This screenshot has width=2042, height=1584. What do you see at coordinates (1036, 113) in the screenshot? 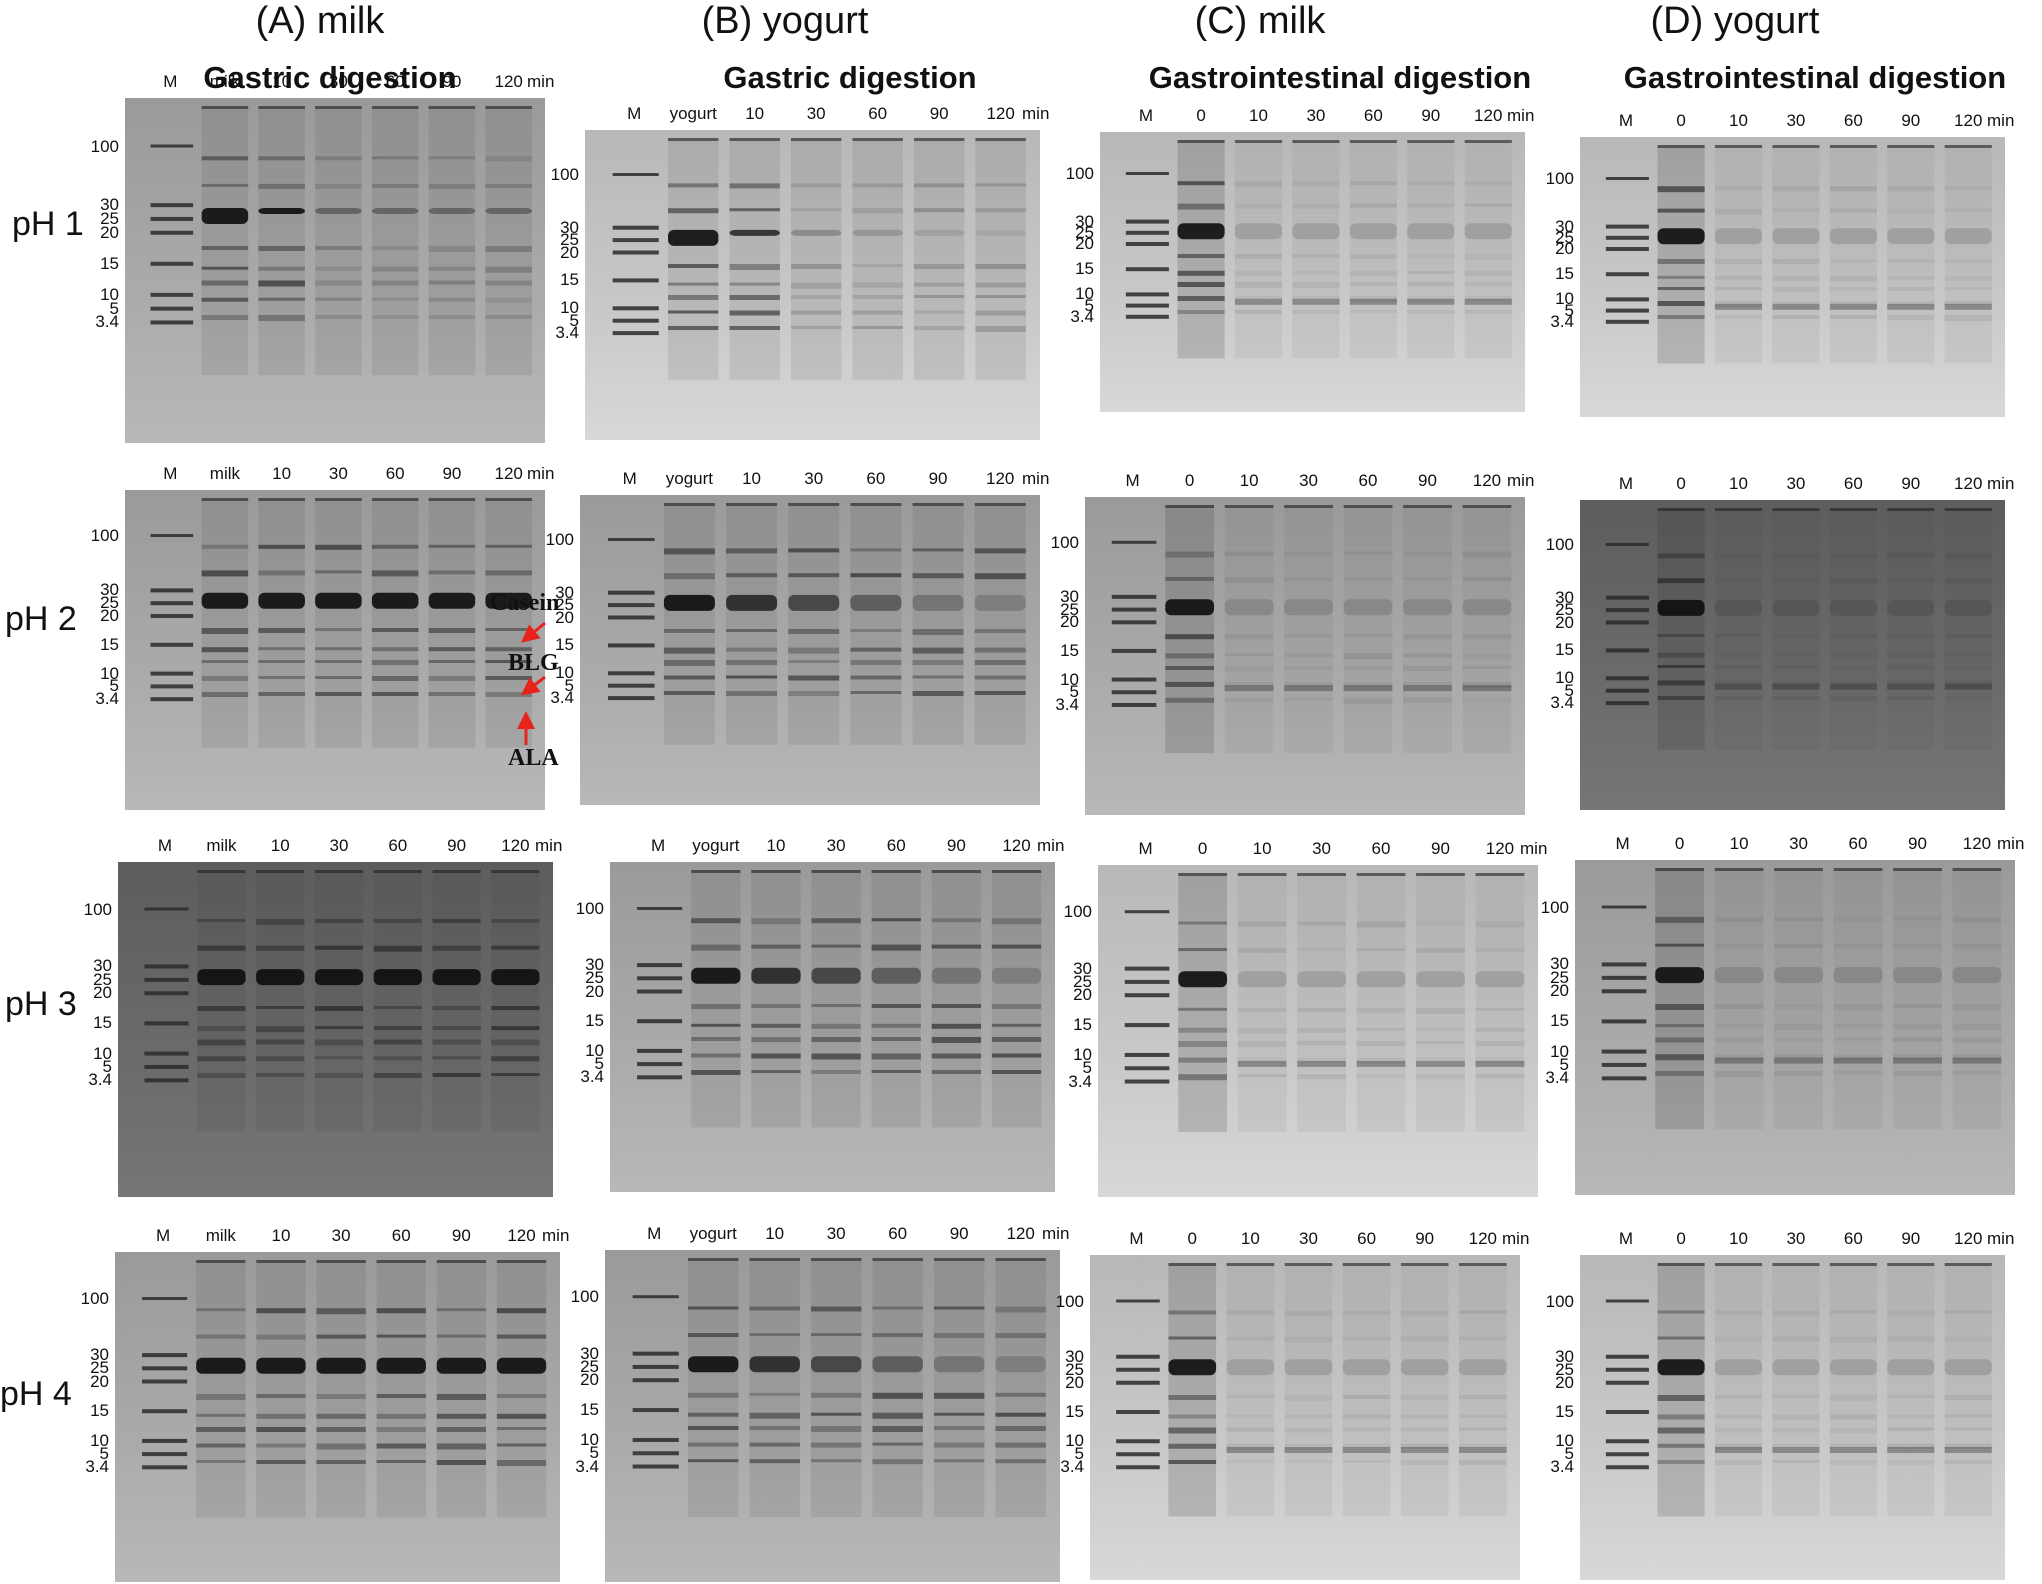
I see `time-unit-label: min` at bounding box center [1036, 113].